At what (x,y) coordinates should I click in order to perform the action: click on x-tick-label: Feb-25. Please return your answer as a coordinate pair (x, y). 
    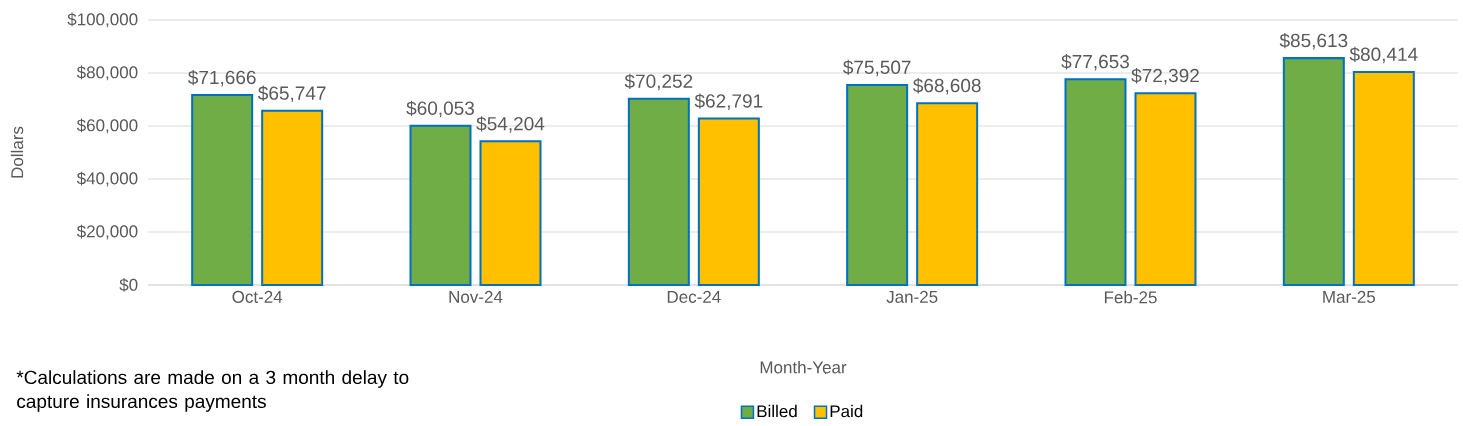
    Looking at the image, I should click on (1130, 297).